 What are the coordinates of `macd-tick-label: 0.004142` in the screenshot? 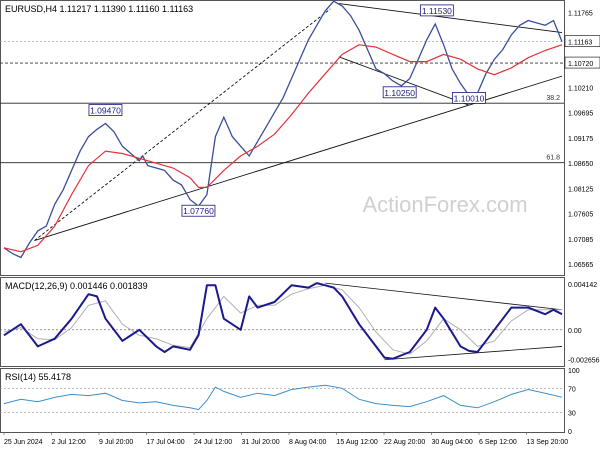 It's located at (582, 285).